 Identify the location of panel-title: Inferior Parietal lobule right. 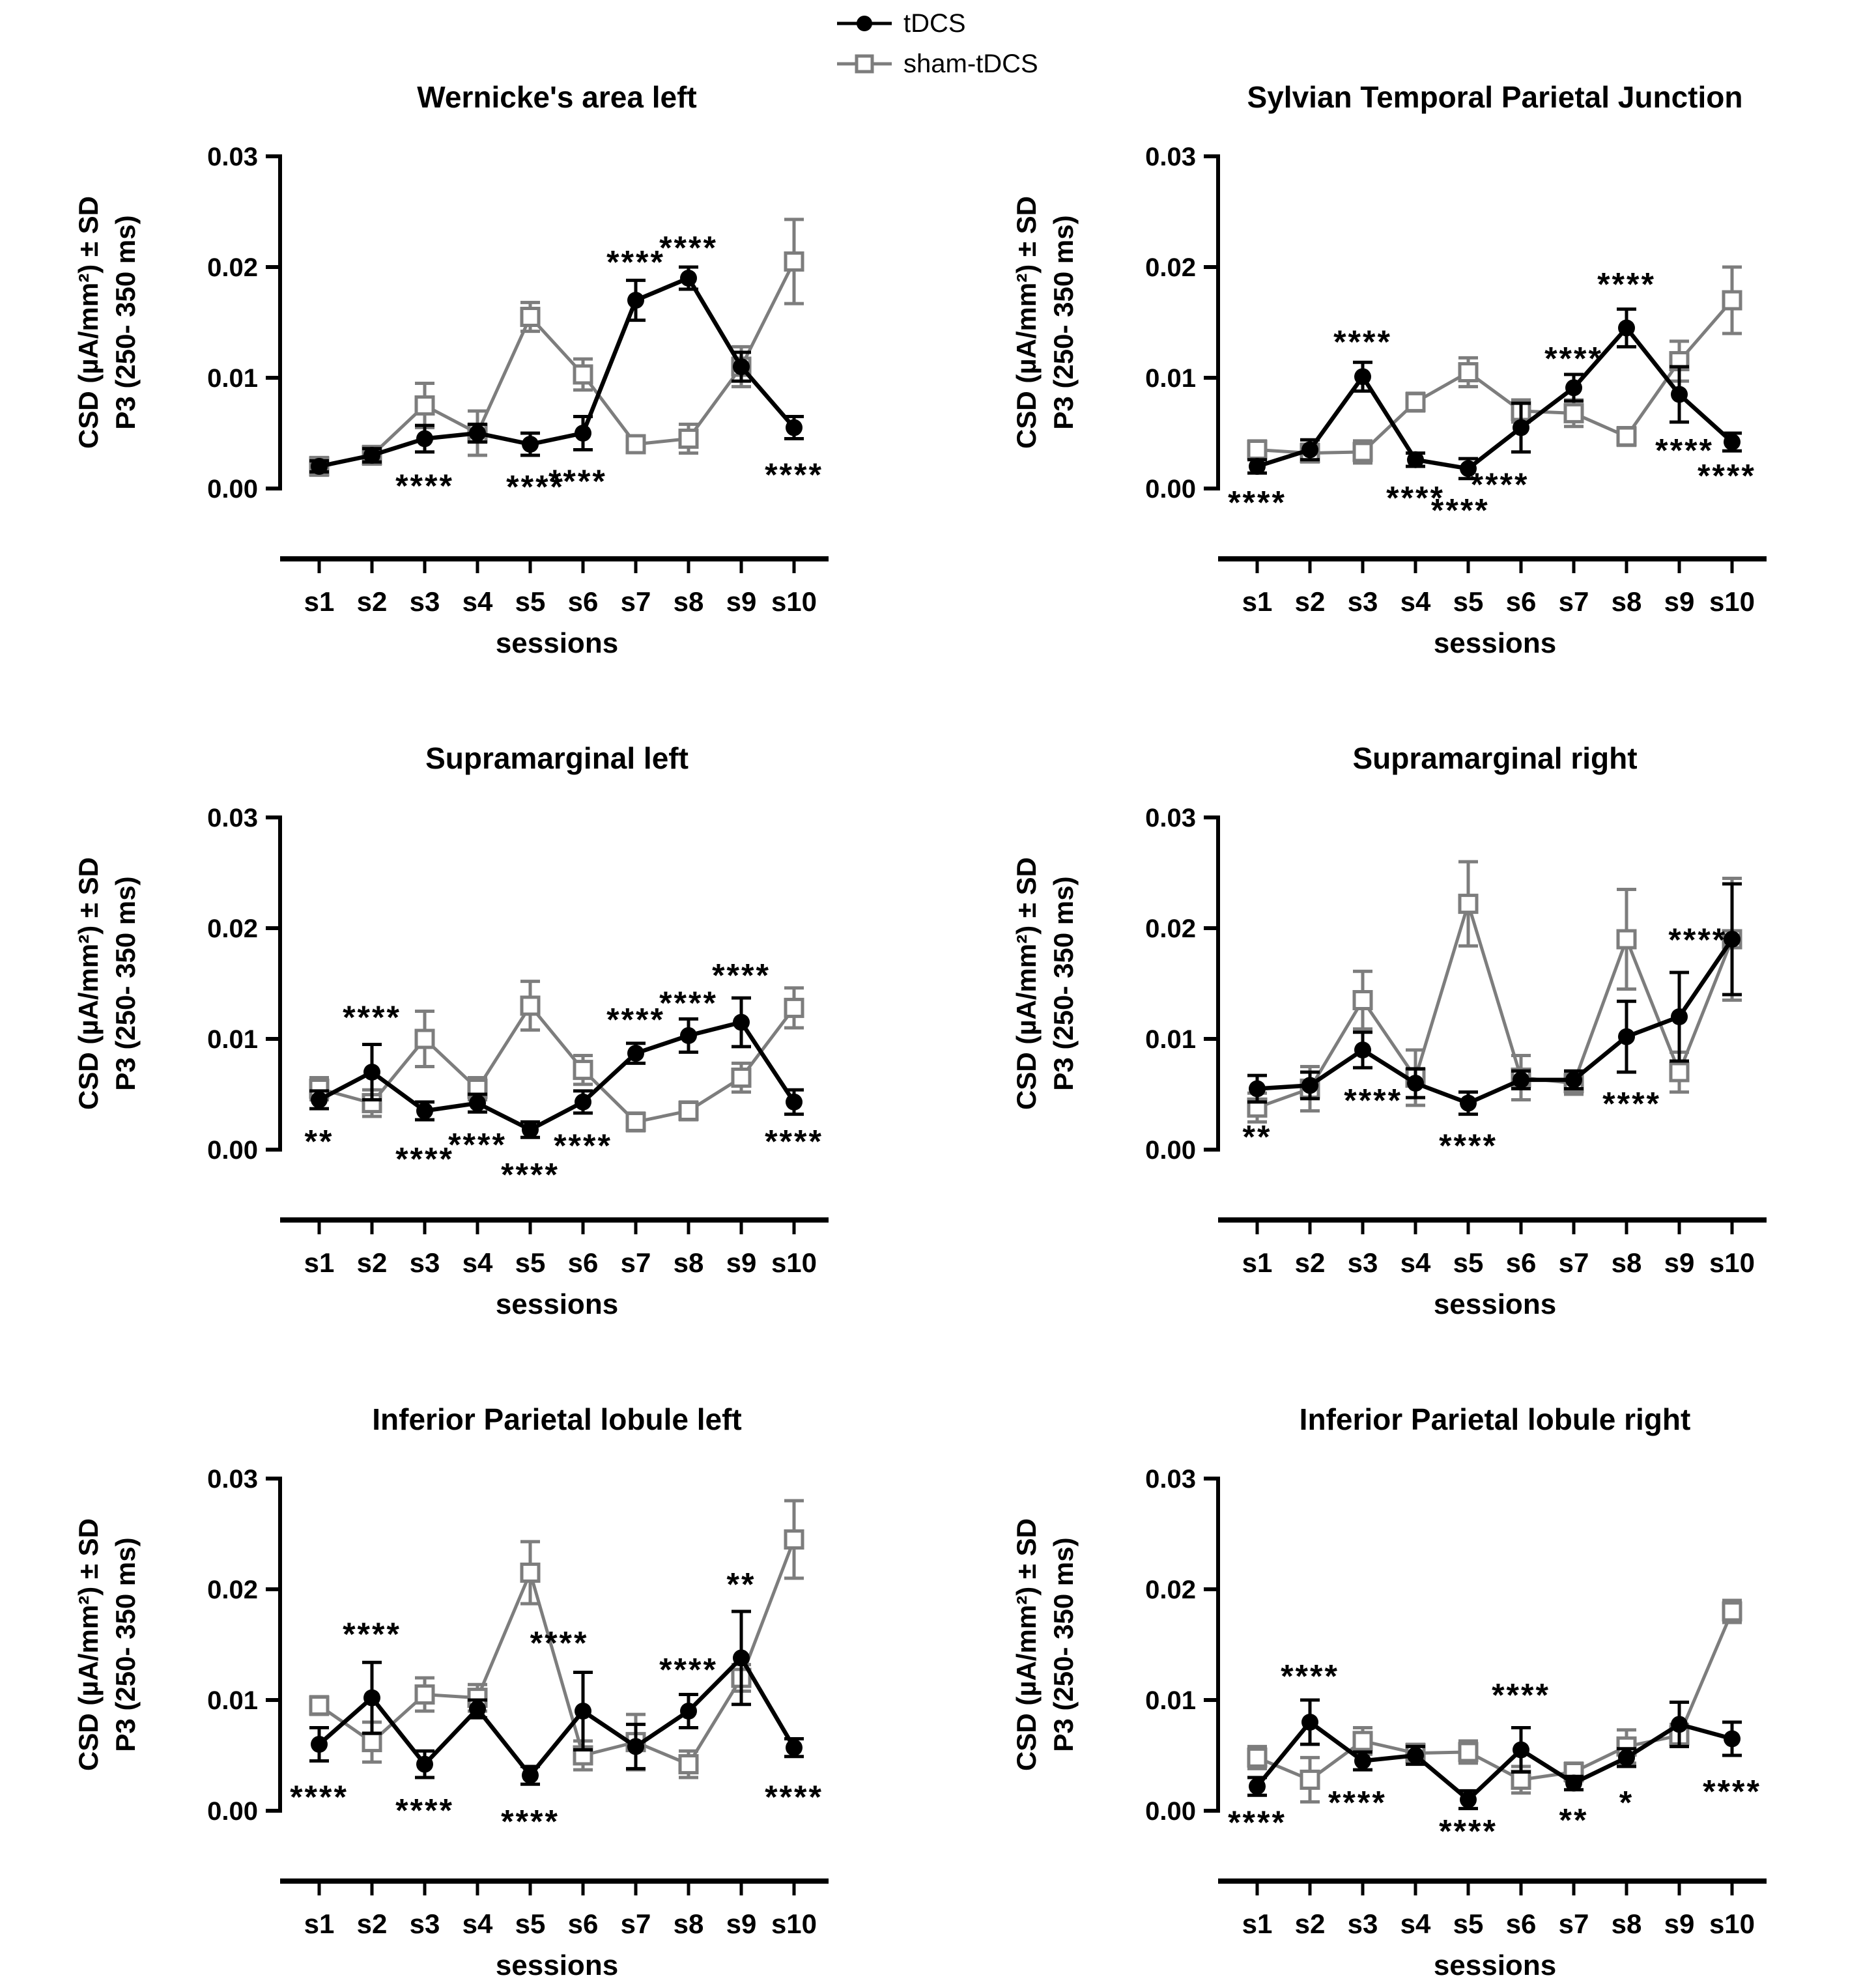
(1496, 1419).